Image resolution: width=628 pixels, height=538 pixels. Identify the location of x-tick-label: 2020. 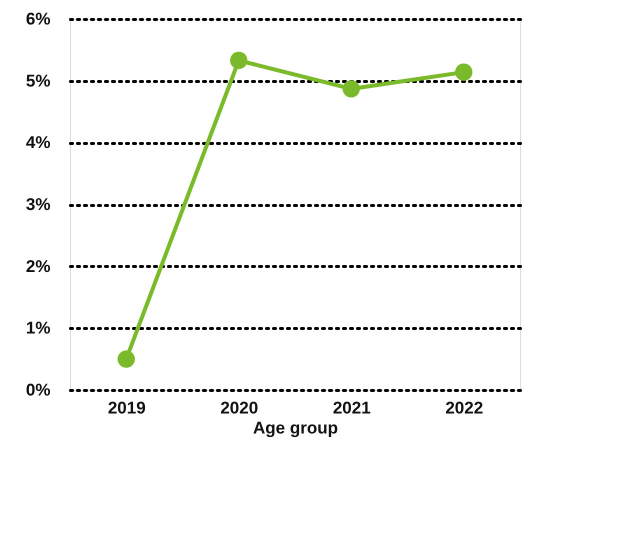
(239, 408).